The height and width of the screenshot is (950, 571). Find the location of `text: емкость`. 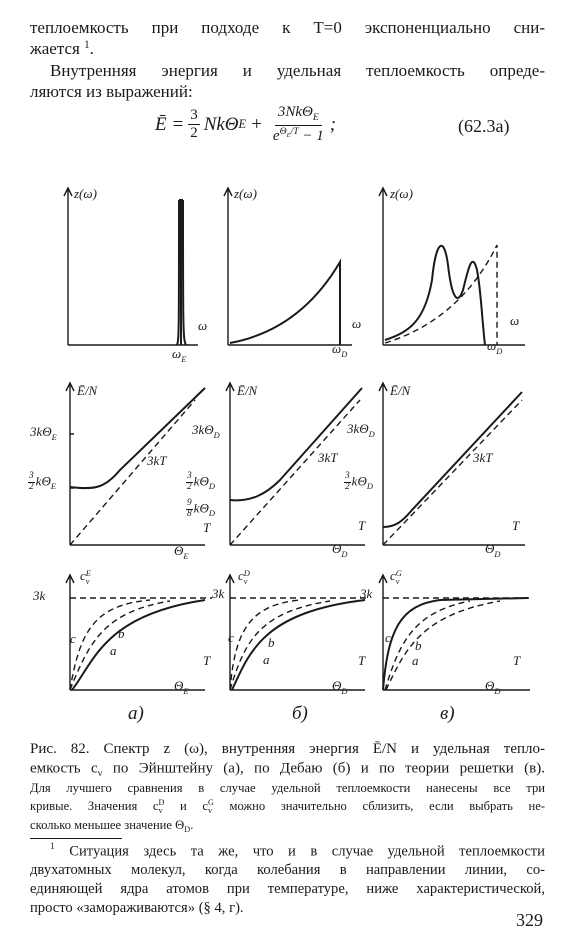

text: емкость is located at coordinates (60, 768).